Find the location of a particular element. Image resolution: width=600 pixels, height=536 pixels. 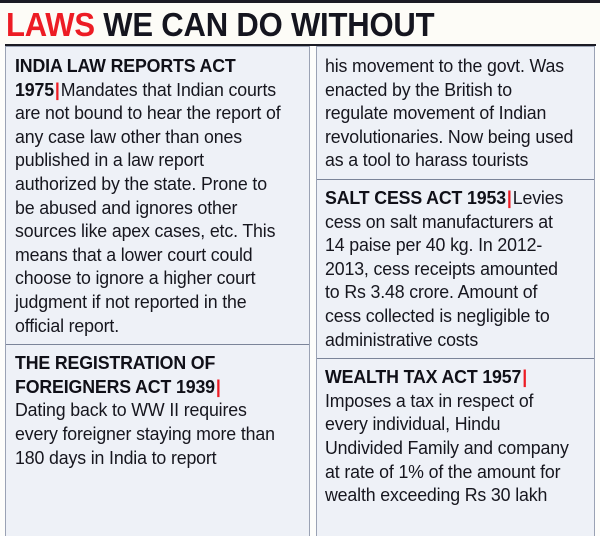

header-rule is located at coordinates (300, 45).